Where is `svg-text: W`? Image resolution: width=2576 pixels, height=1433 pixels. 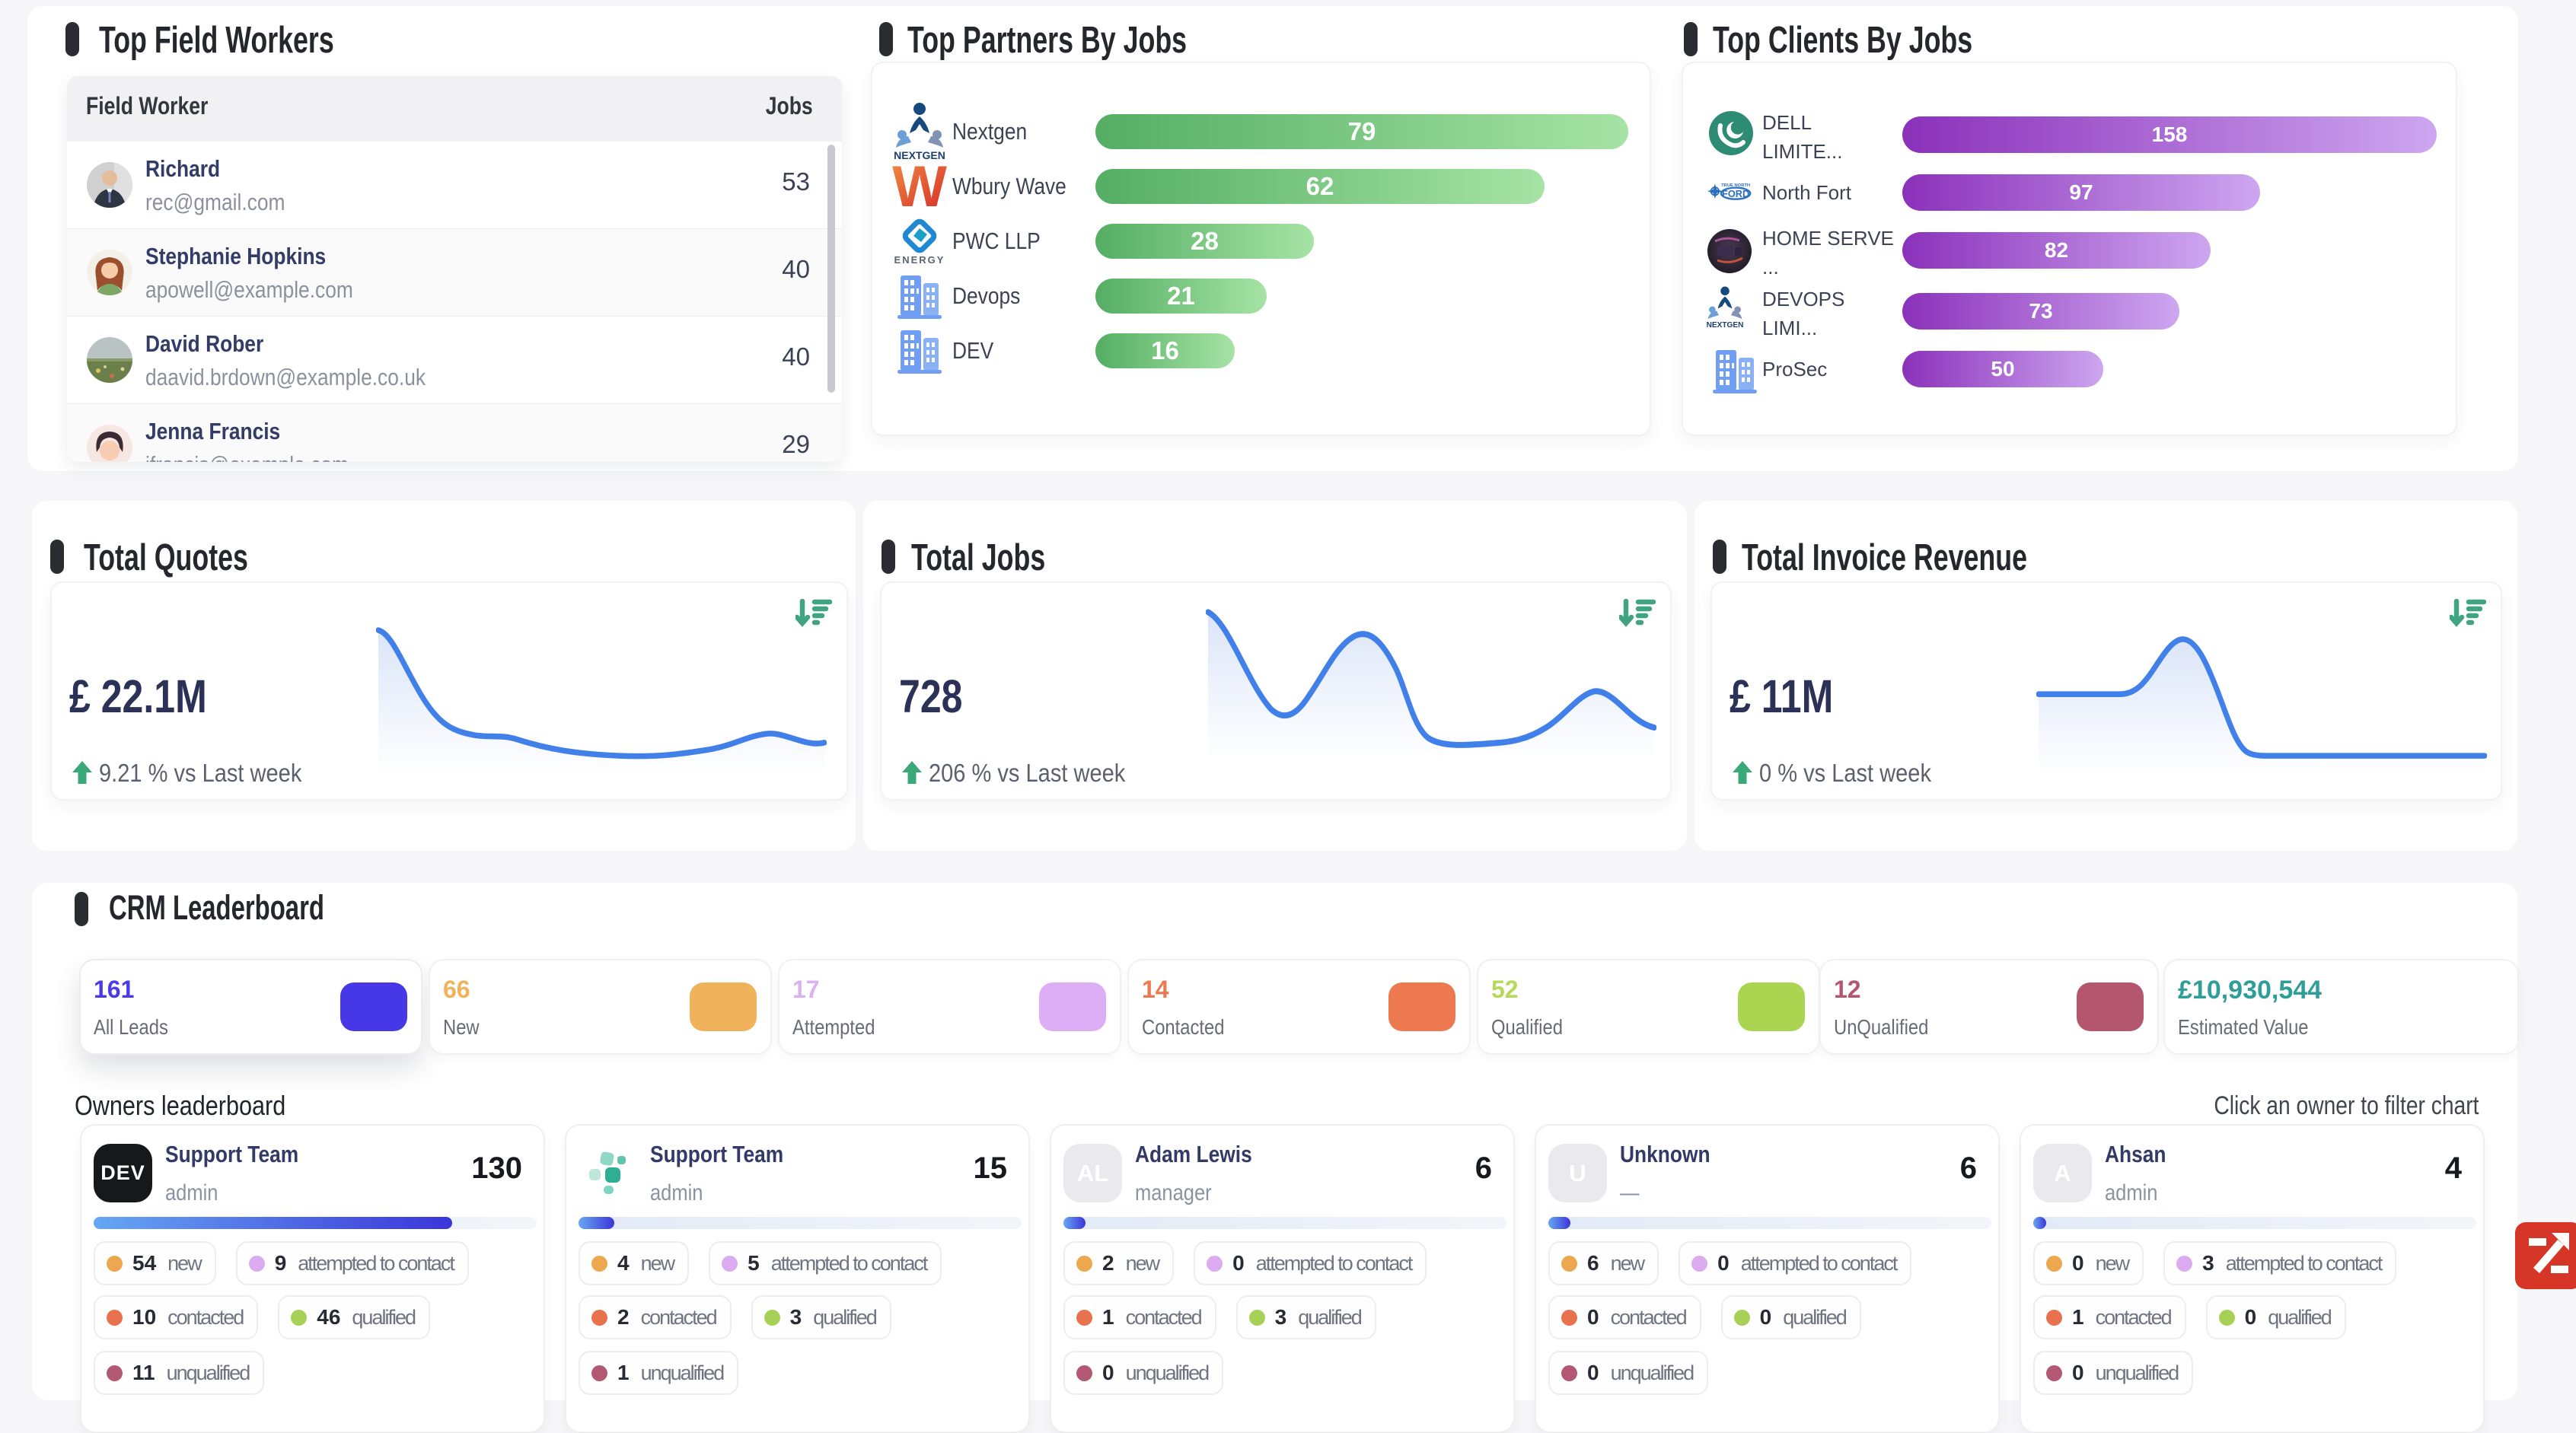
svg-text: W is located at coordinates (920, 187).